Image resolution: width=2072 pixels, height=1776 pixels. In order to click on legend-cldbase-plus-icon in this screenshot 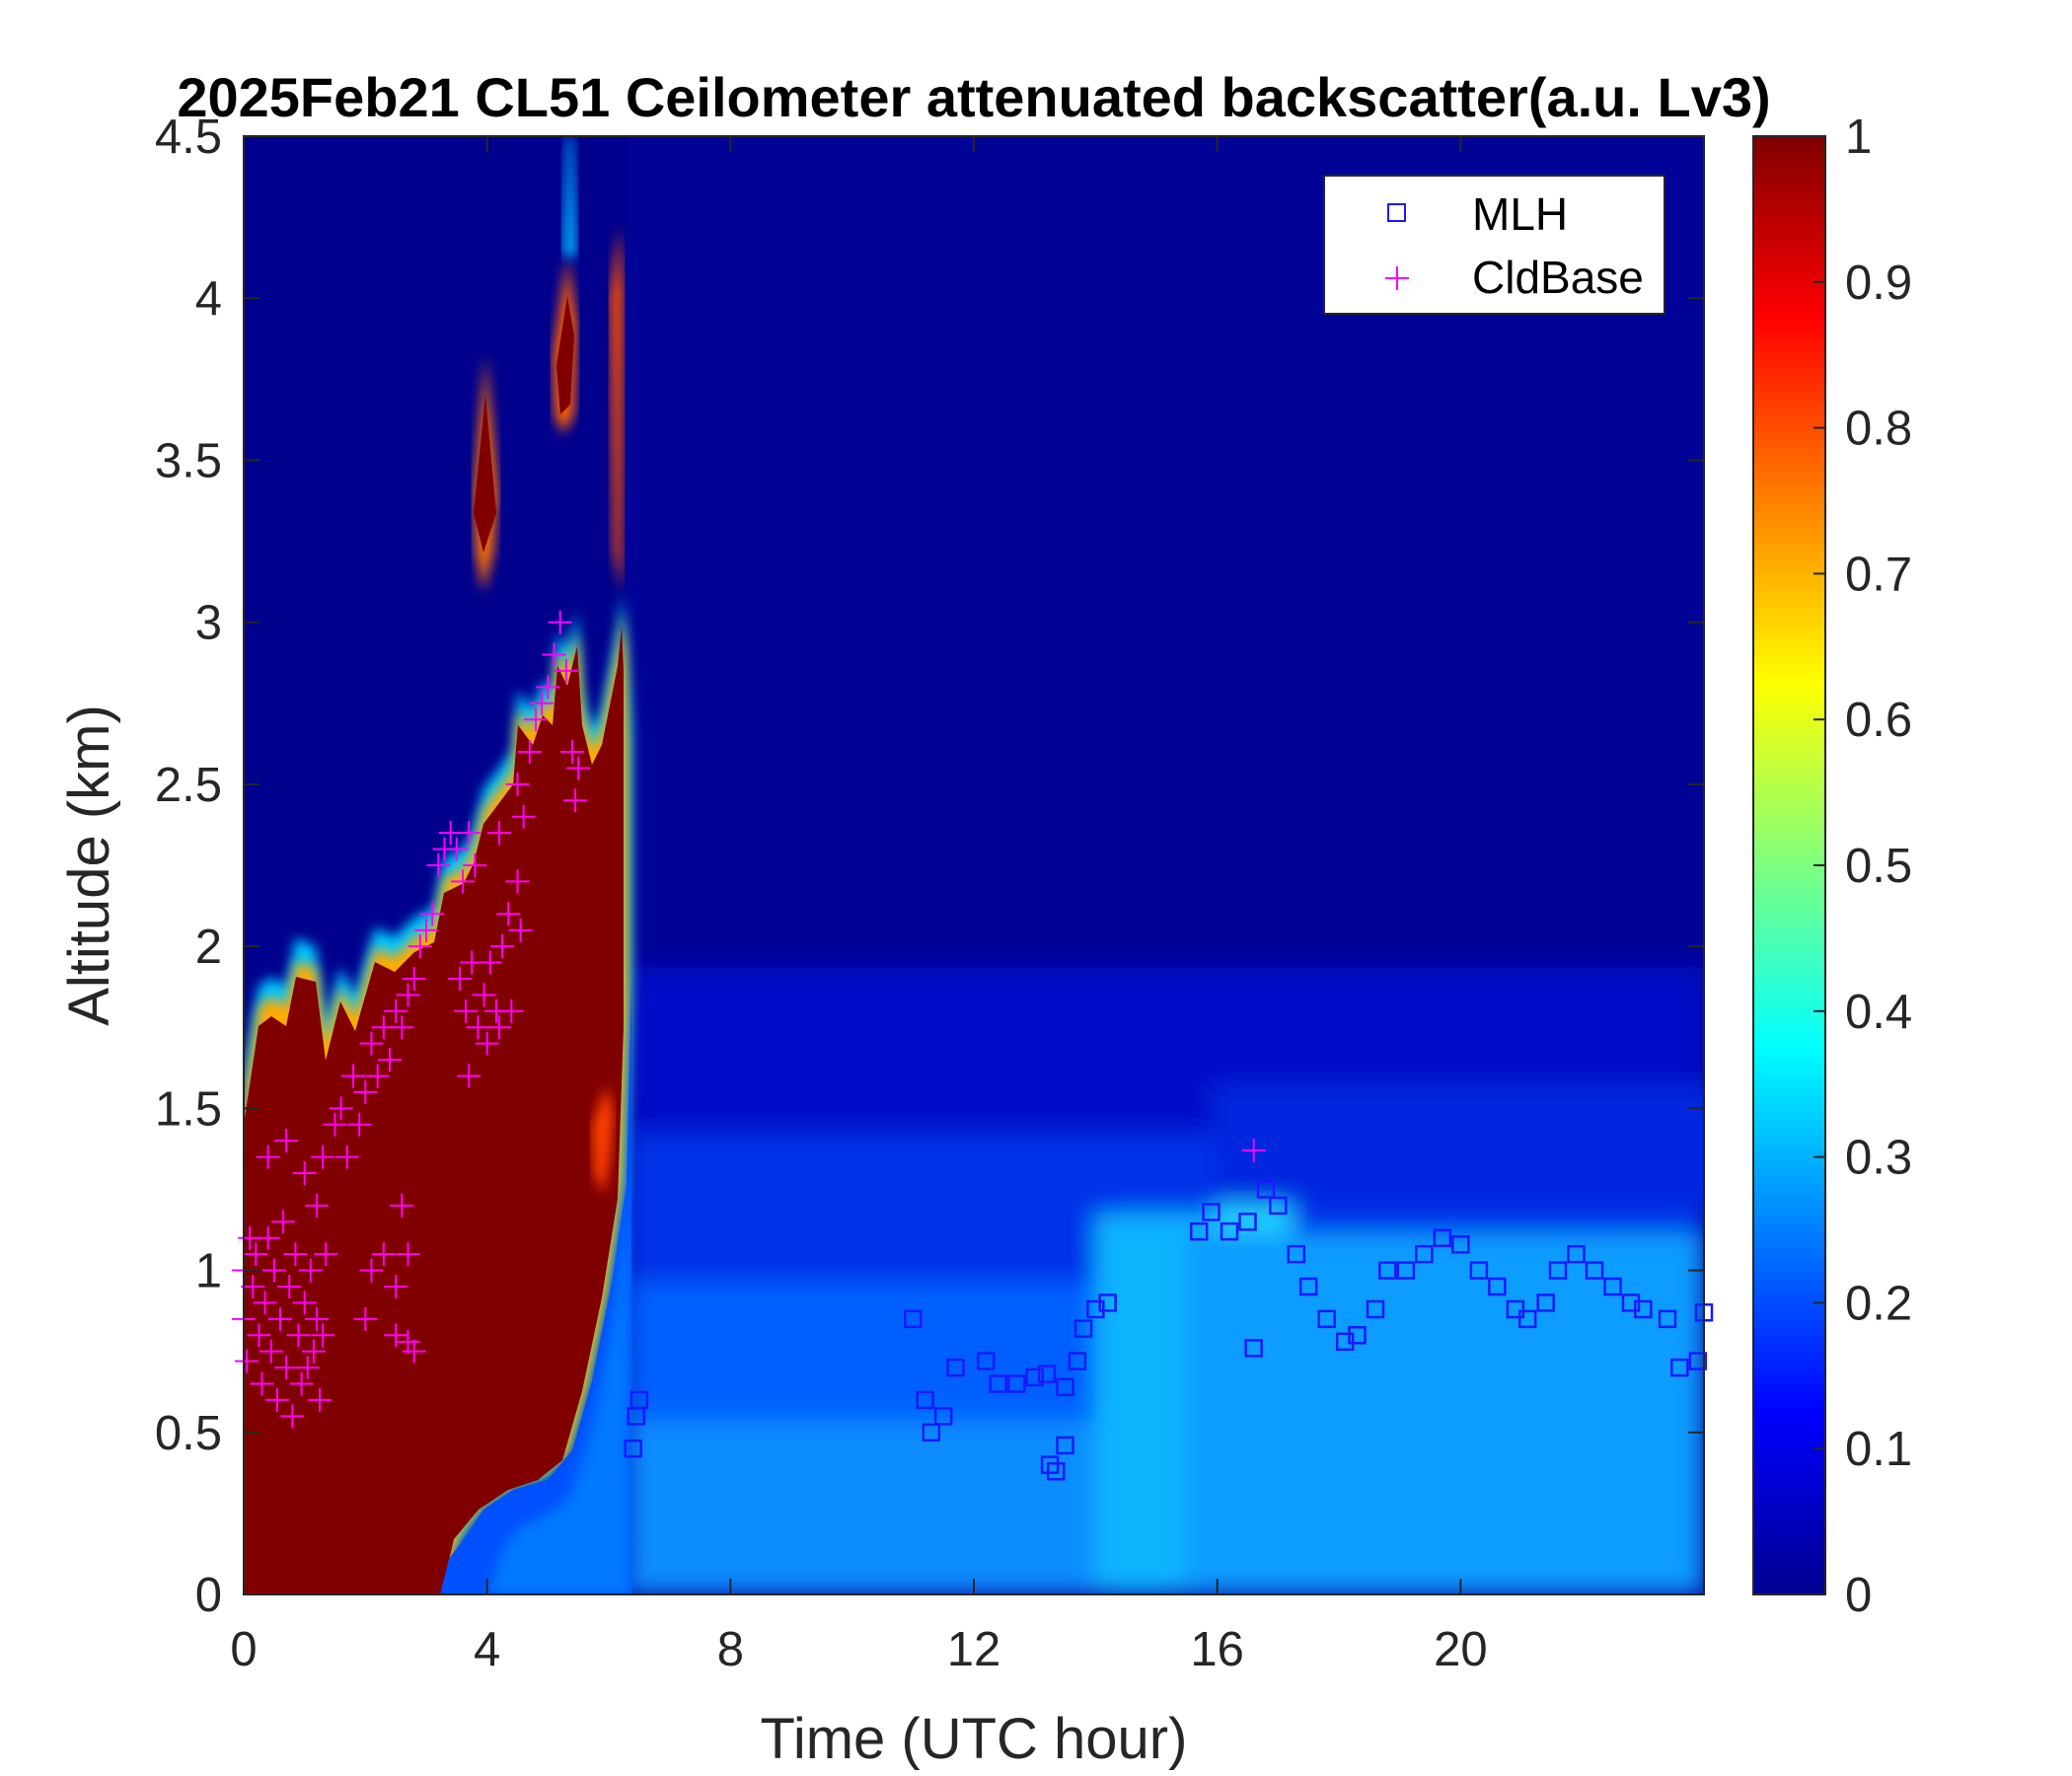, I will do `click(1397, 278)`.